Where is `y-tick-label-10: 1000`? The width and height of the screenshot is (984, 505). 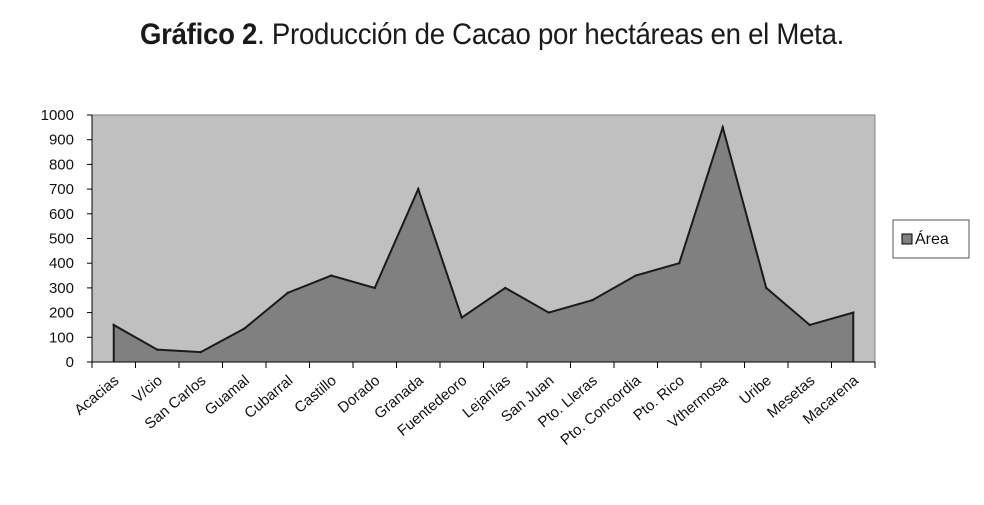
y-tick-label-10: 1000 is located at coordinates (57, 115).